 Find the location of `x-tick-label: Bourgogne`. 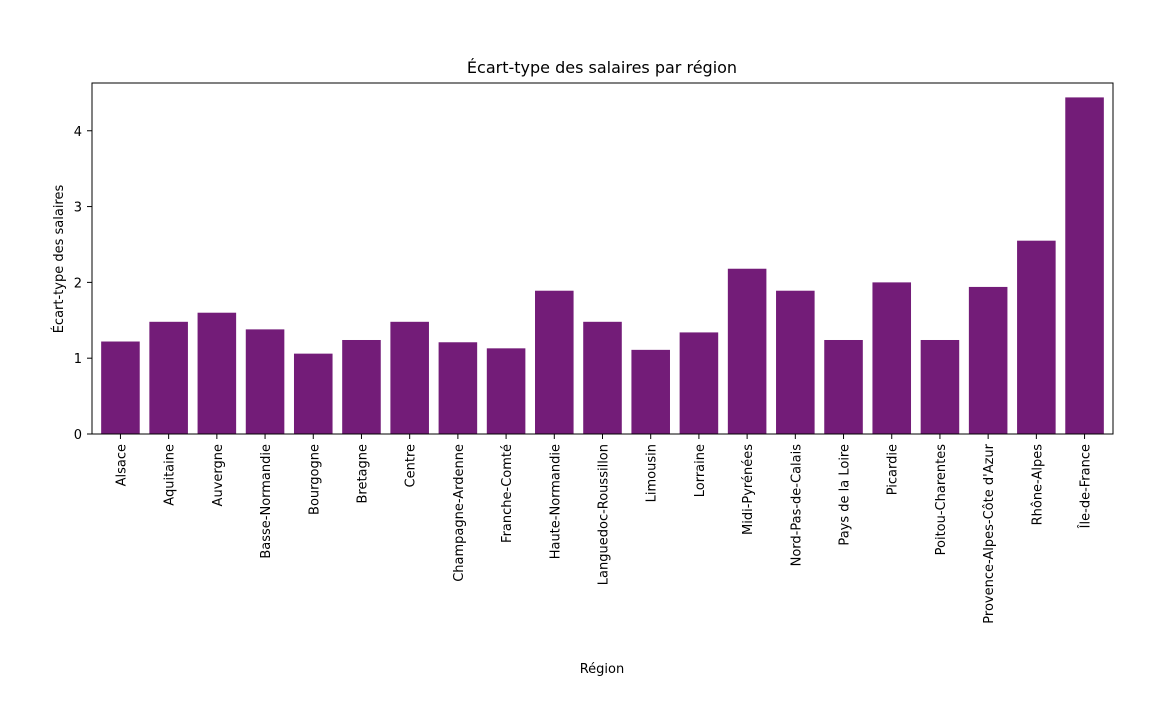

x-tick-label: Bourgogne is located at coordinates (314, 479).